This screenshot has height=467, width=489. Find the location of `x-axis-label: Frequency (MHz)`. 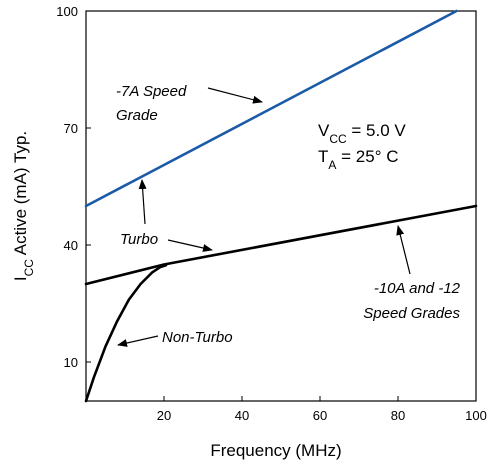

x-axis-label: Frequency (MHz) is located at coordinates (275, 450).